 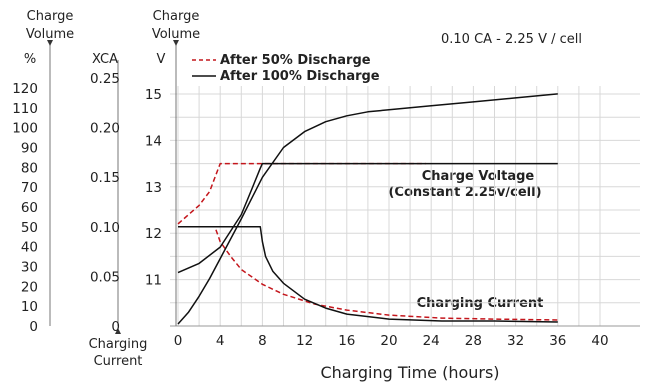 I want to click on current-axis-bottom-1: Charging, so click(x=118, y=344).